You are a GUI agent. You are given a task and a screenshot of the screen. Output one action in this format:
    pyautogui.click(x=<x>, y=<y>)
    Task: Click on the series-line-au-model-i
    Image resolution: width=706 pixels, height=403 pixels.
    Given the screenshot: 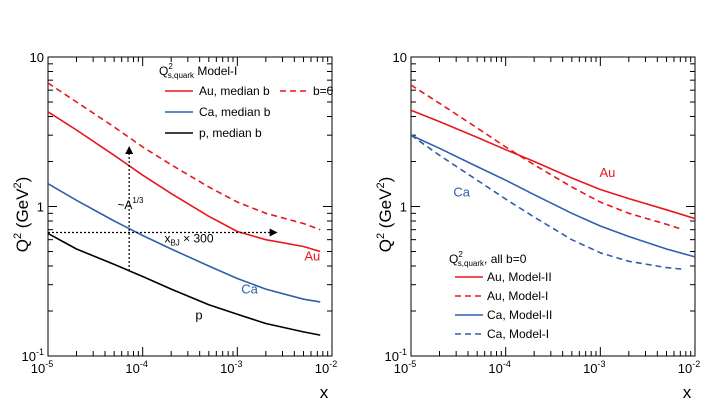 What is the action you would take?
    pyautogui.click(x=547, y=157)
    